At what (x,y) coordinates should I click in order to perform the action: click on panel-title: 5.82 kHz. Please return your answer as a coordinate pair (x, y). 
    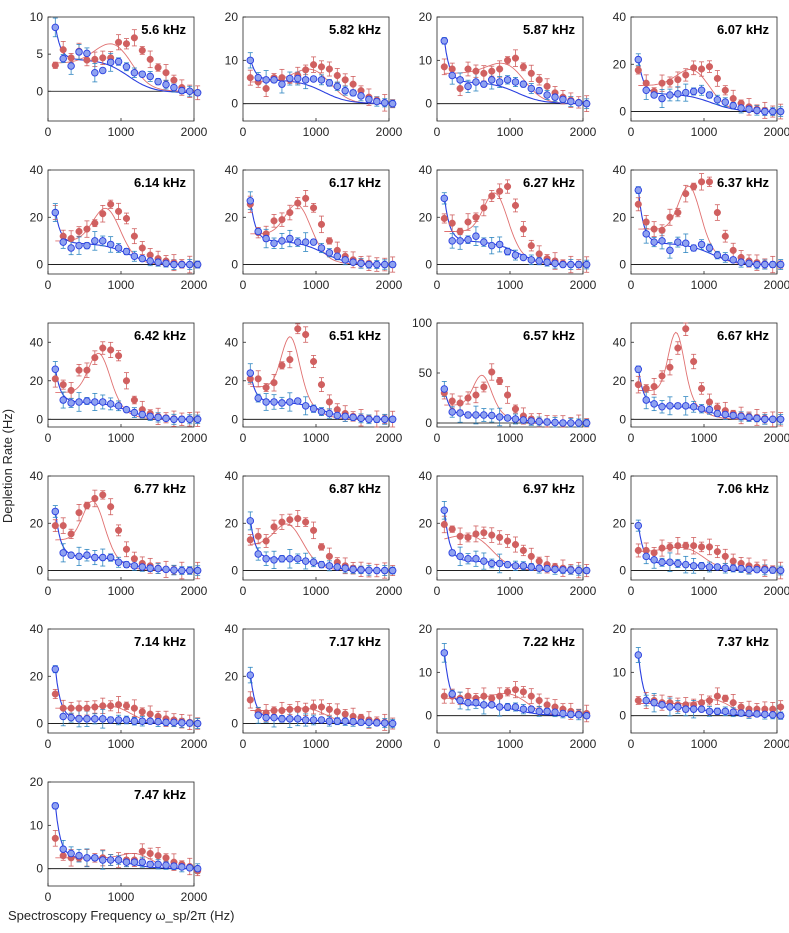
    Looking at the image, I should click on (355, 29).